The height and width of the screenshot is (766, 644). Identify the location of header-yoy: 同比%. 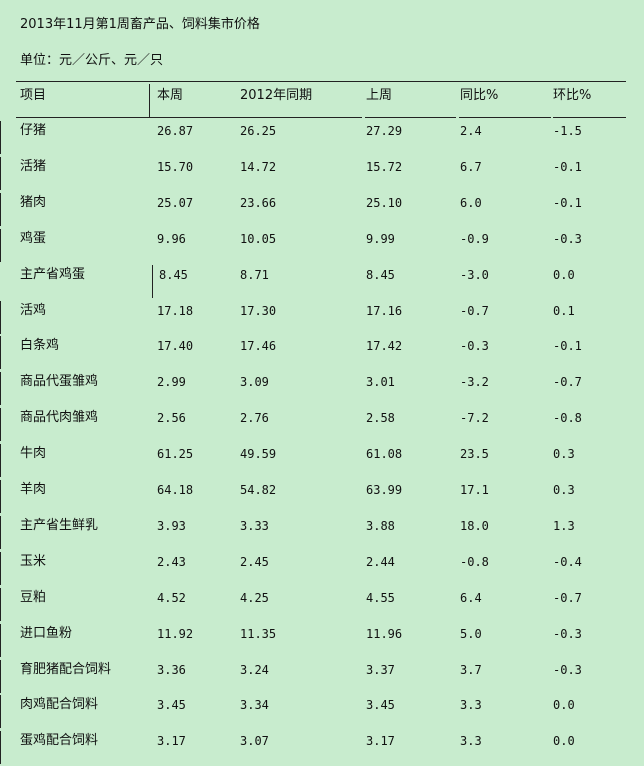
(479, 95).